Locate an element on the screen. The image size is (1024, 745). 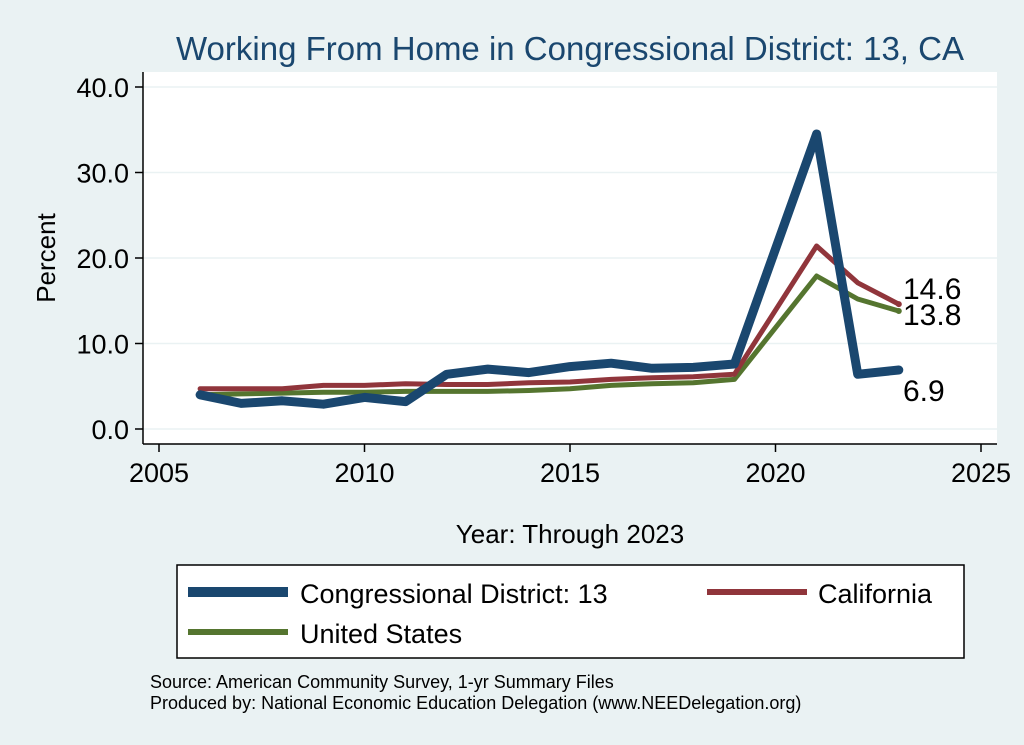
legend-box is located at coordinates (570, 611).